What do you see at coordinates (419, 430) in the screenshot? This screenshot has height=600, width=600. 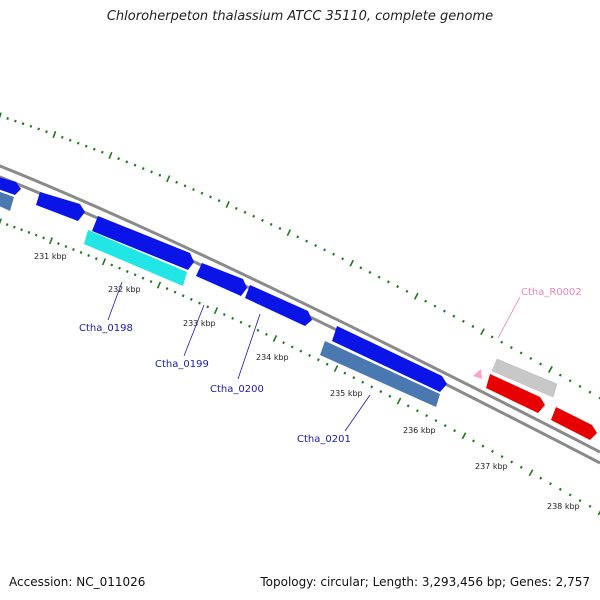 I see `scale-label: 236 kbp` at bounding box center [419, 430].